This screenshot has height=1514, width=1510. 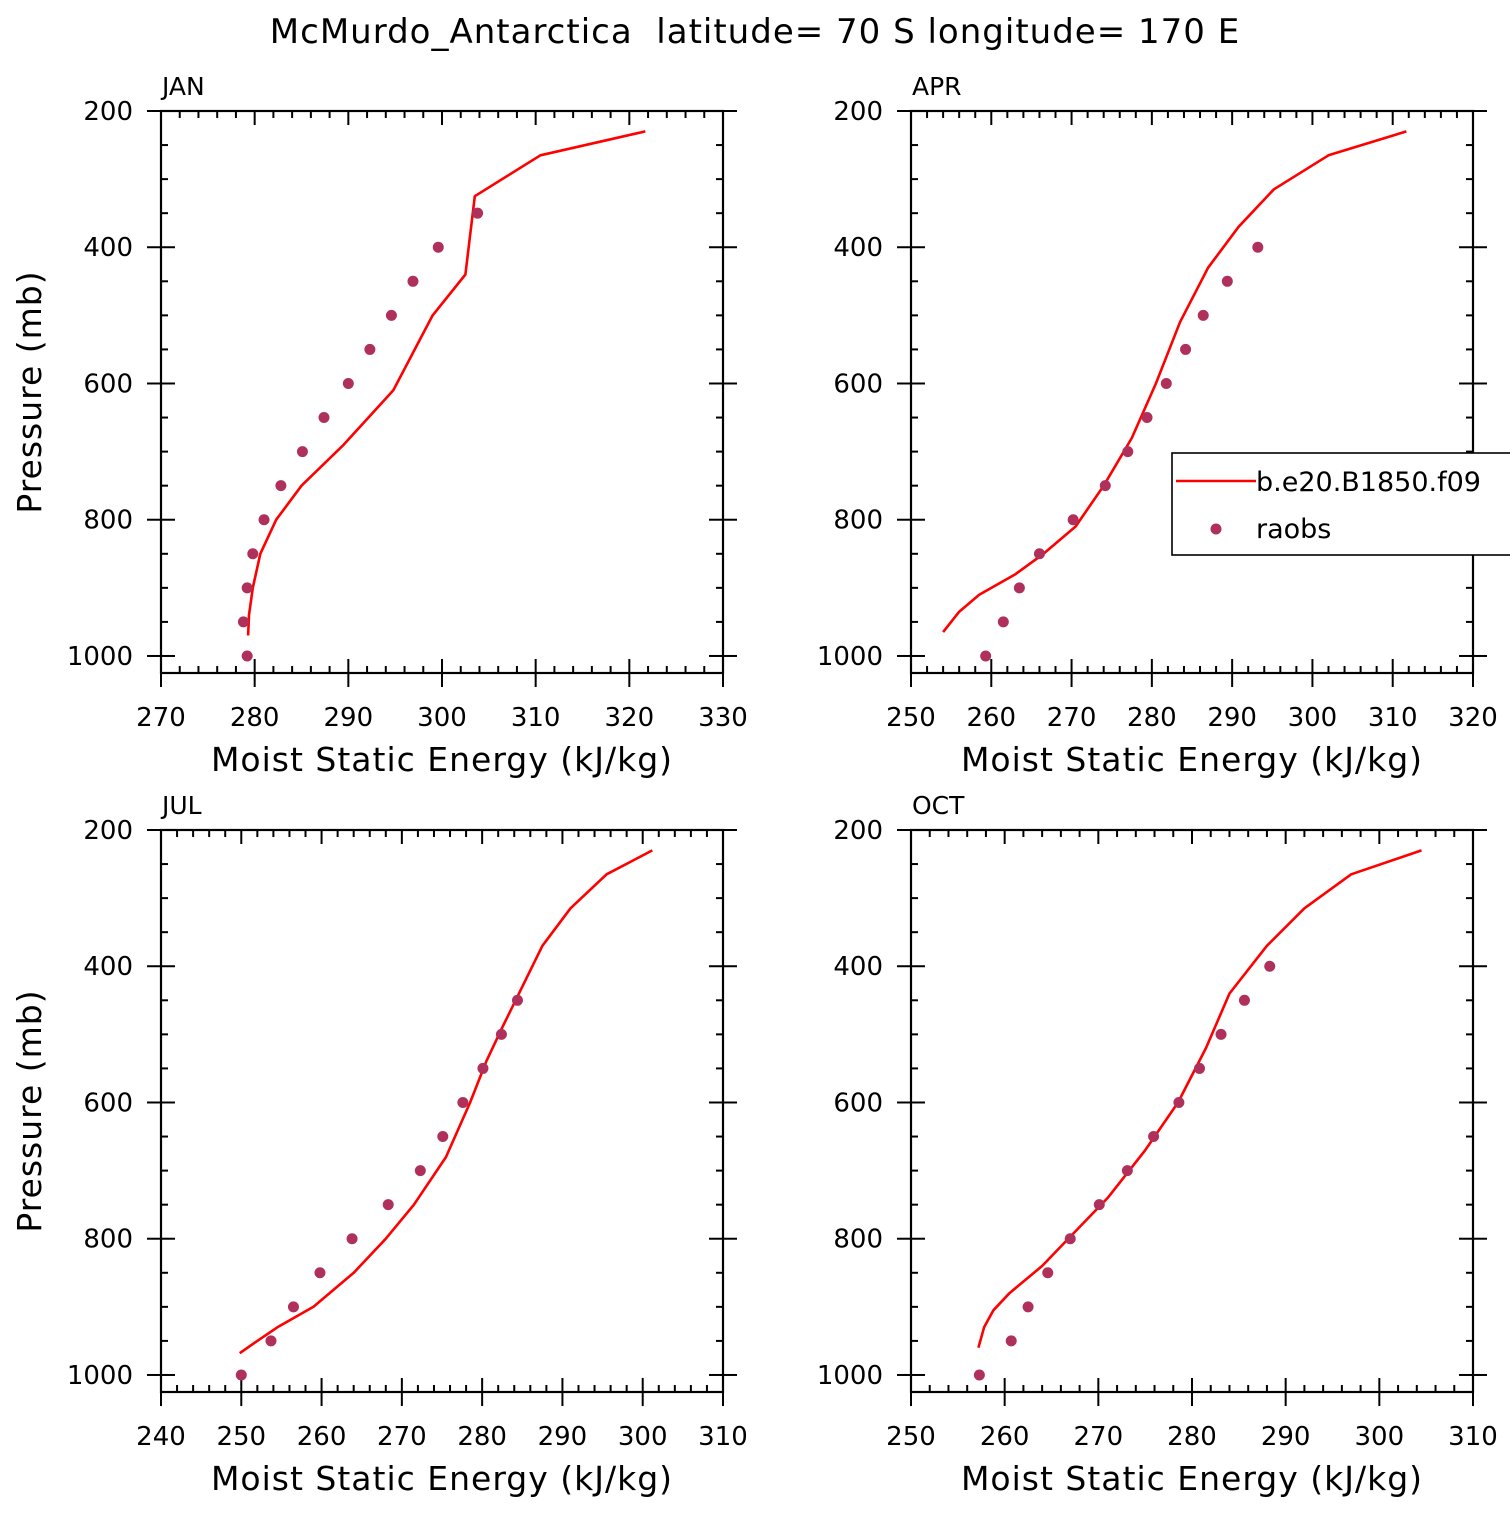 What do you see at coordinates (182, 86) in the screenshot?
I see `panel-title: JAN` at bounding box center [182, 86].